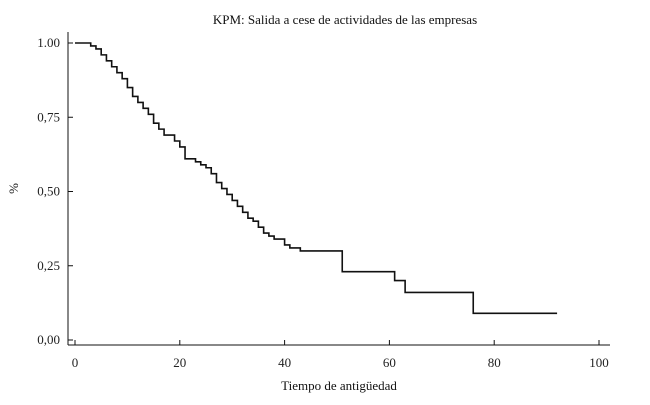 Image resolution: width=650 pixels, height=405 pixels. What do you see at coordinates (389, 362) in the screenshot?
I see `x-tick-label: 60` at bounding box center [389, 362].